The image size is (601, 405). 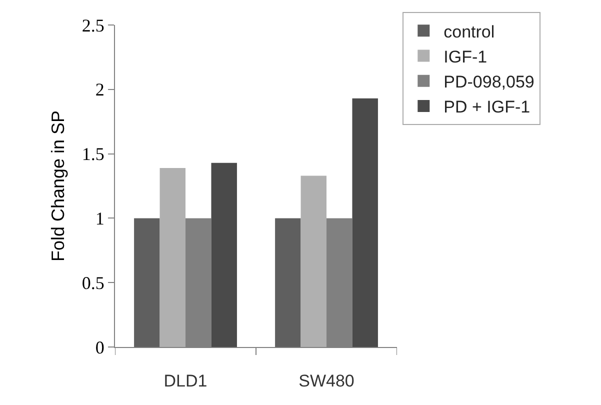 What do you see at coordinates (93, 154) in the screenshot?
I see `y-tick-label: 1.5` at bounding box center [93, 154].